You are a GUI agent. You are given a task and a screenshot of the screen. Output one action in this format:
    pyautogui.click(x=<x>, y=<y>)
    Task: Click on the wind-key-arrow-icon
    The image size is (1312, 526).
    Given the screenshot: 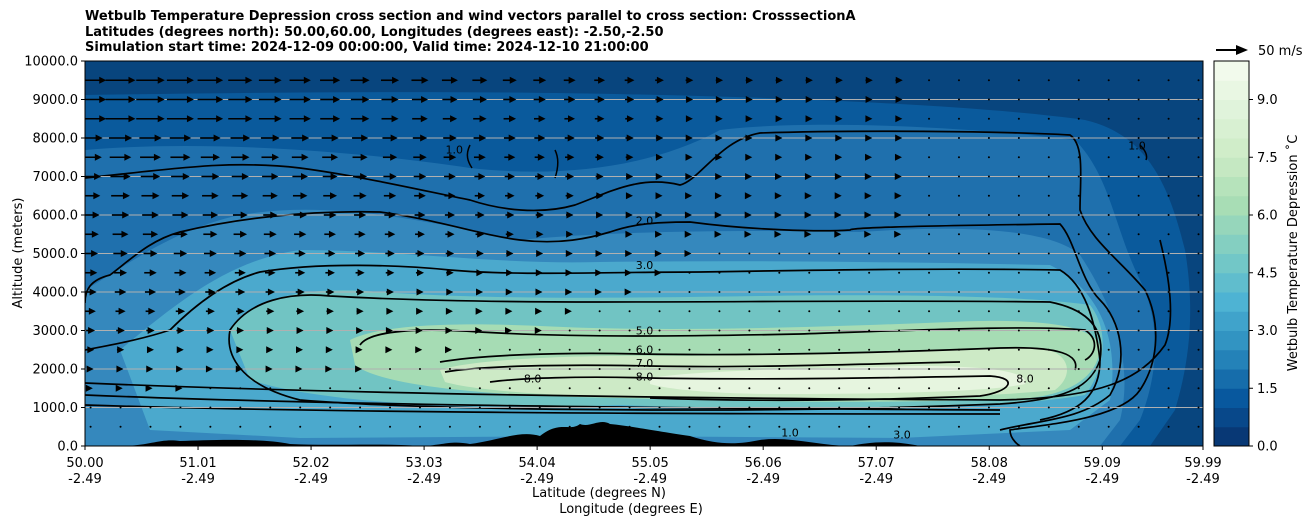 What is the action you would take?
    pyautogui.click(x=1242, y=50)
    